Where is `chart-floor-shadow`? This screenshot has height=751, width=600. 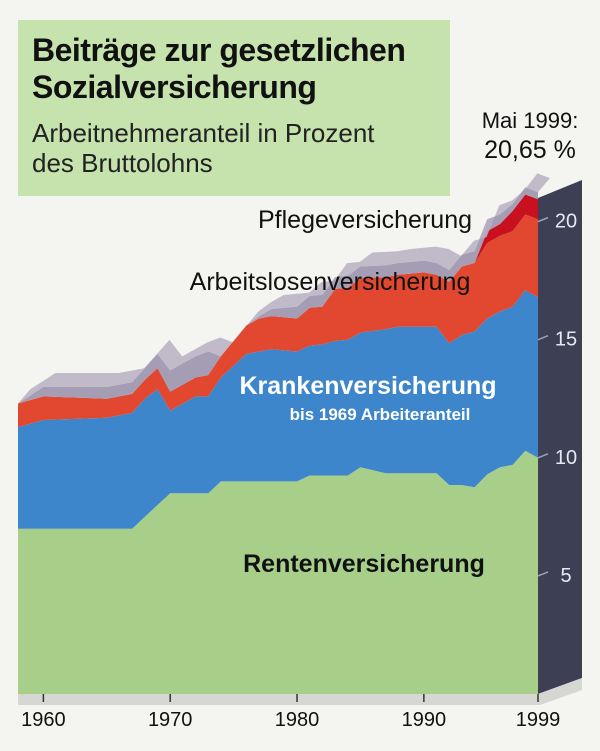
chart-floor-shadow is located at coordinates (300, 691).